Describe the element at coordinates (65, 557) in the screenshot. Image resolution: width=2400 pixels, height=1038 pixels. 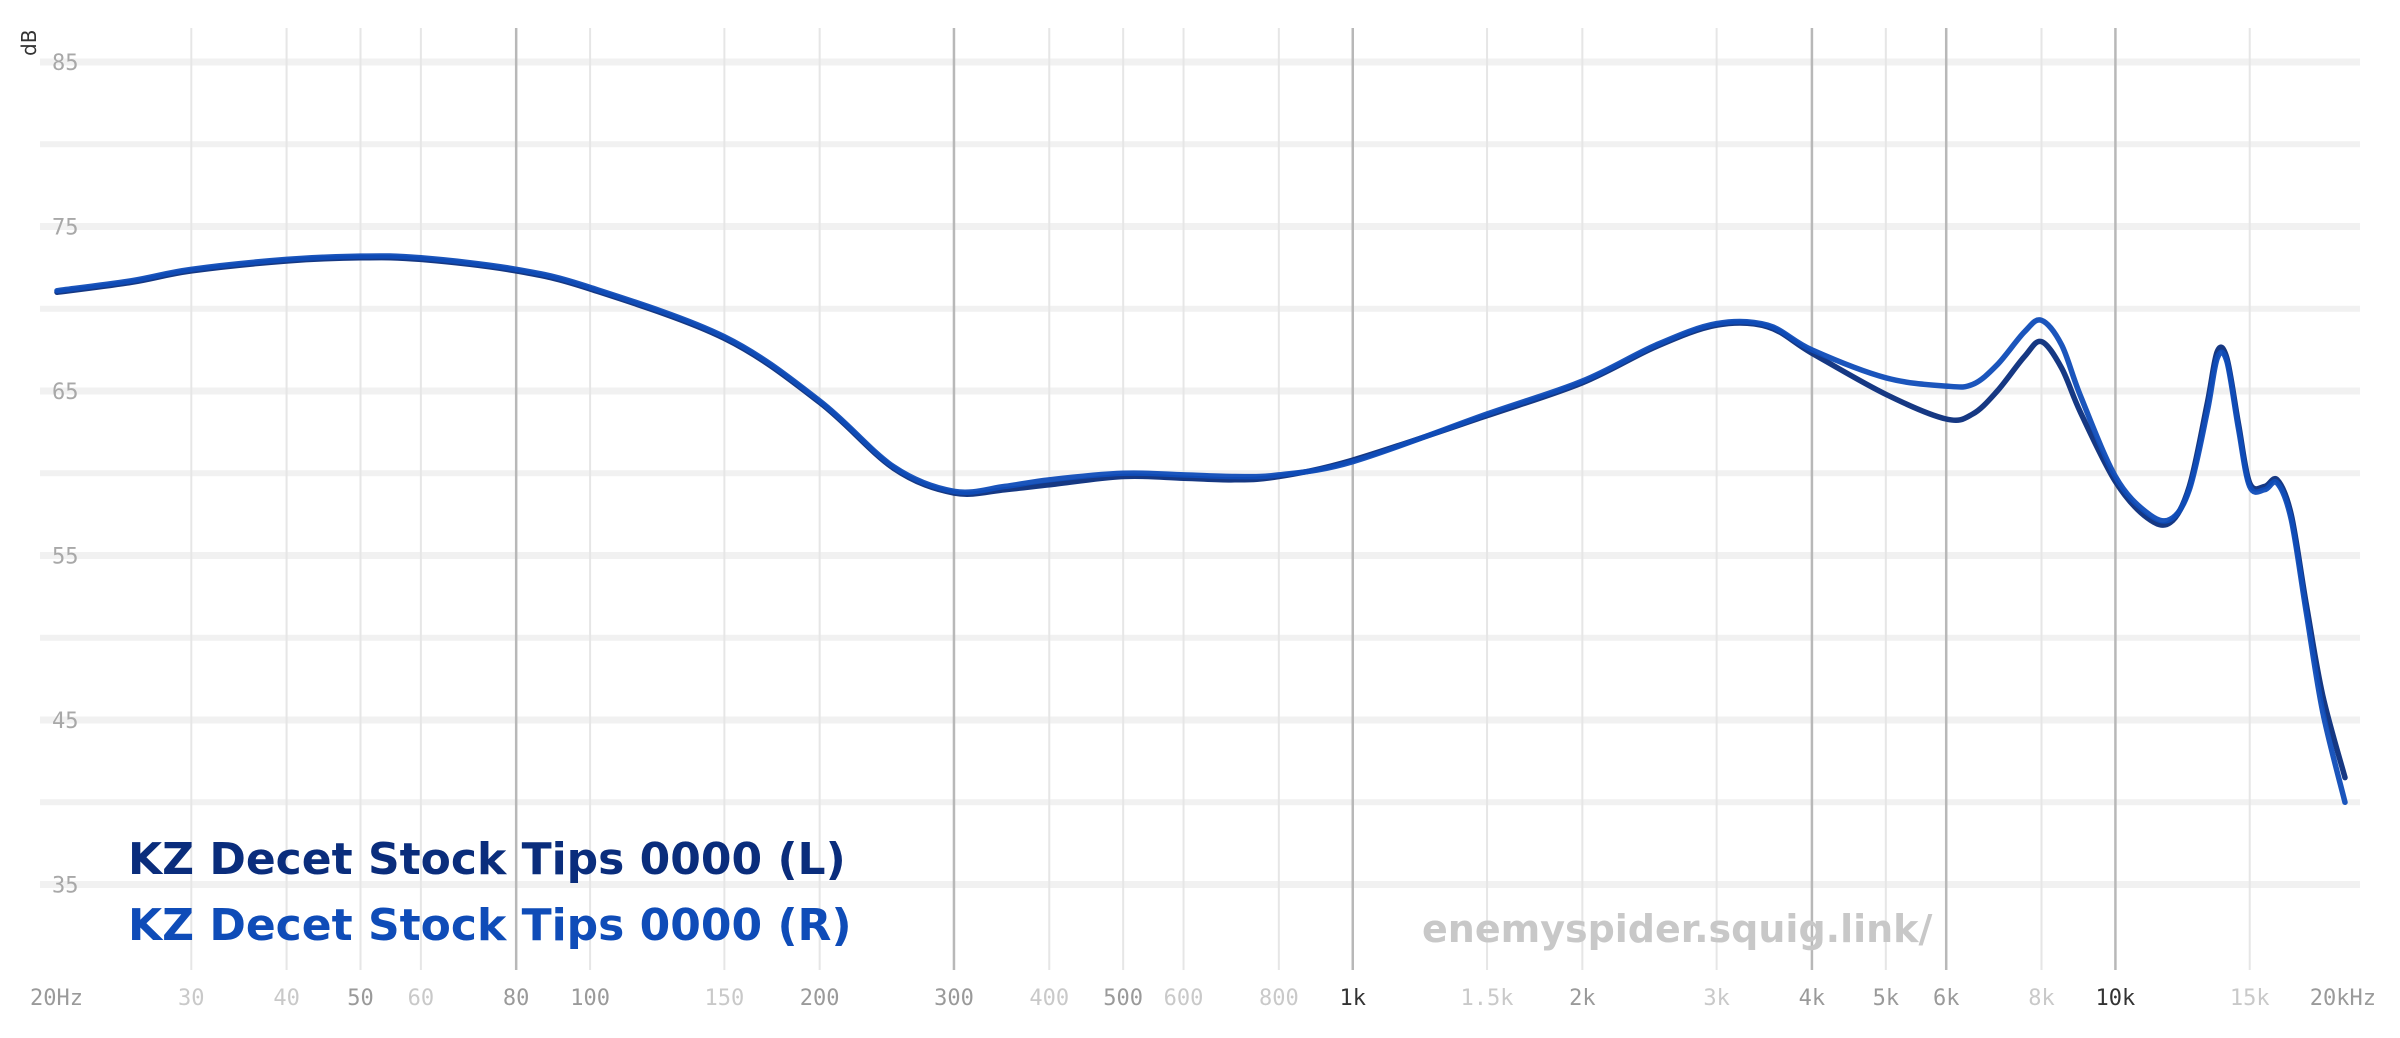
I see `y-tick-label: 55` at that location.